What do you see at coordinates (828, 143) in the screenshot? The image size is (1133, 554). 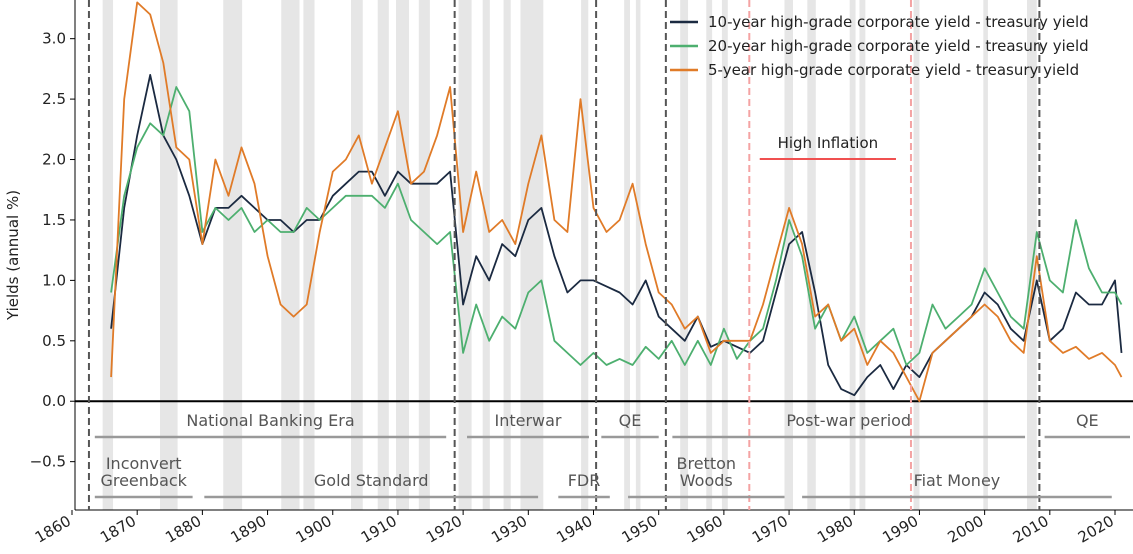 I see `high-inflation-label: High Inflation` at bounding box center [828, 143].